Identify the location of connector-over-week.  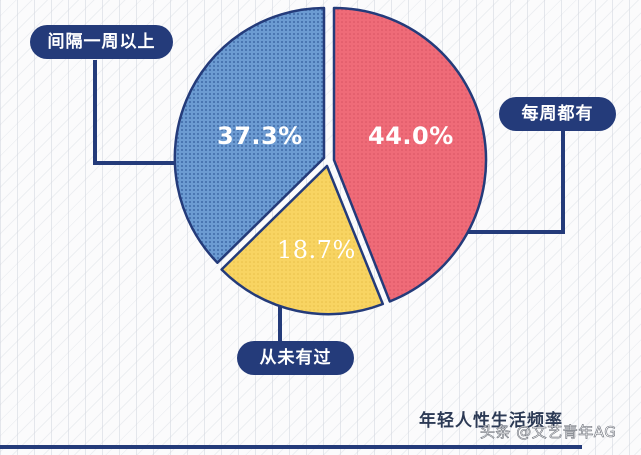
(136, 112).